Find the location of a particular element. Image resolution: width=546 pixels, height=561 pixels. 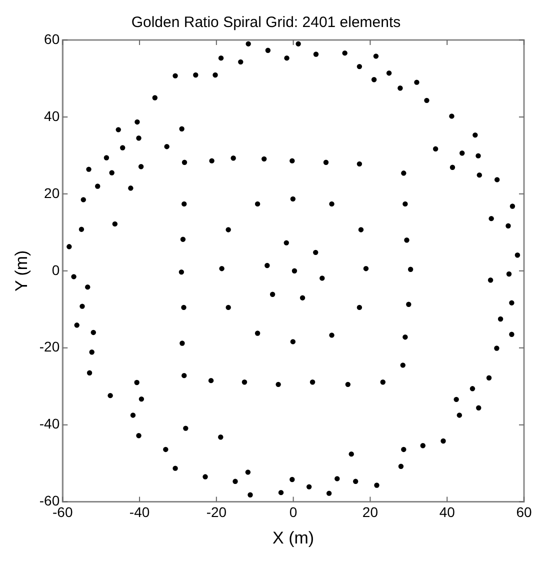

y-tick-label: 40 is located at coordinates (52, 116).